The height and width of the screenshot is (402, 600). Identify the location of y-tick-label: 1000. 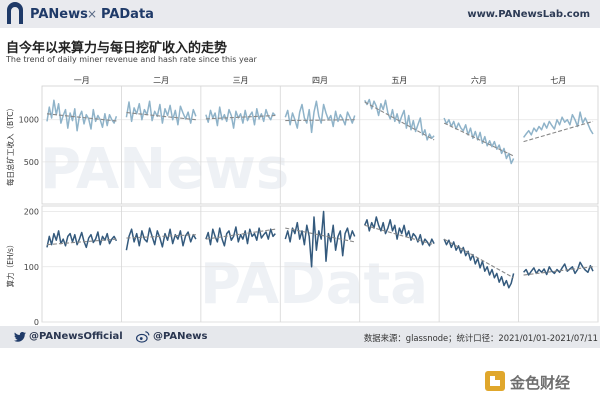
(29, 120).